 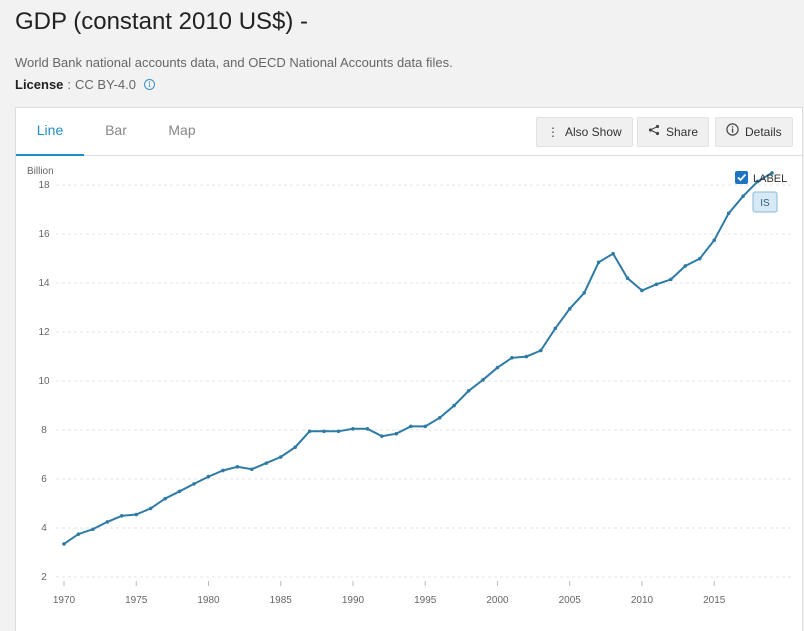 I want to click on series-tag-box, so click(x=765, y=202).